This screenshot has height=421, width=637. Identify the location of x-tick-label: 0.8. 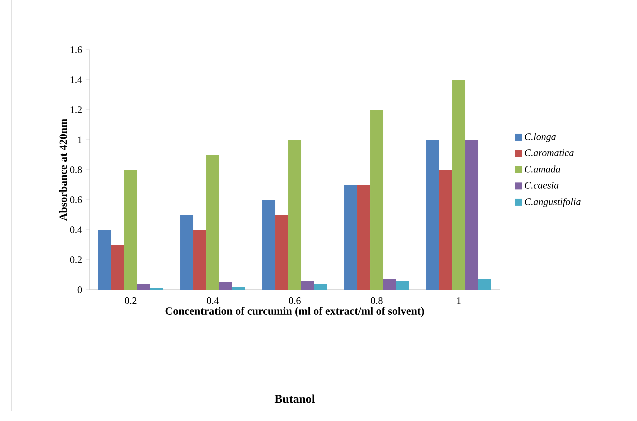
(377, 301).